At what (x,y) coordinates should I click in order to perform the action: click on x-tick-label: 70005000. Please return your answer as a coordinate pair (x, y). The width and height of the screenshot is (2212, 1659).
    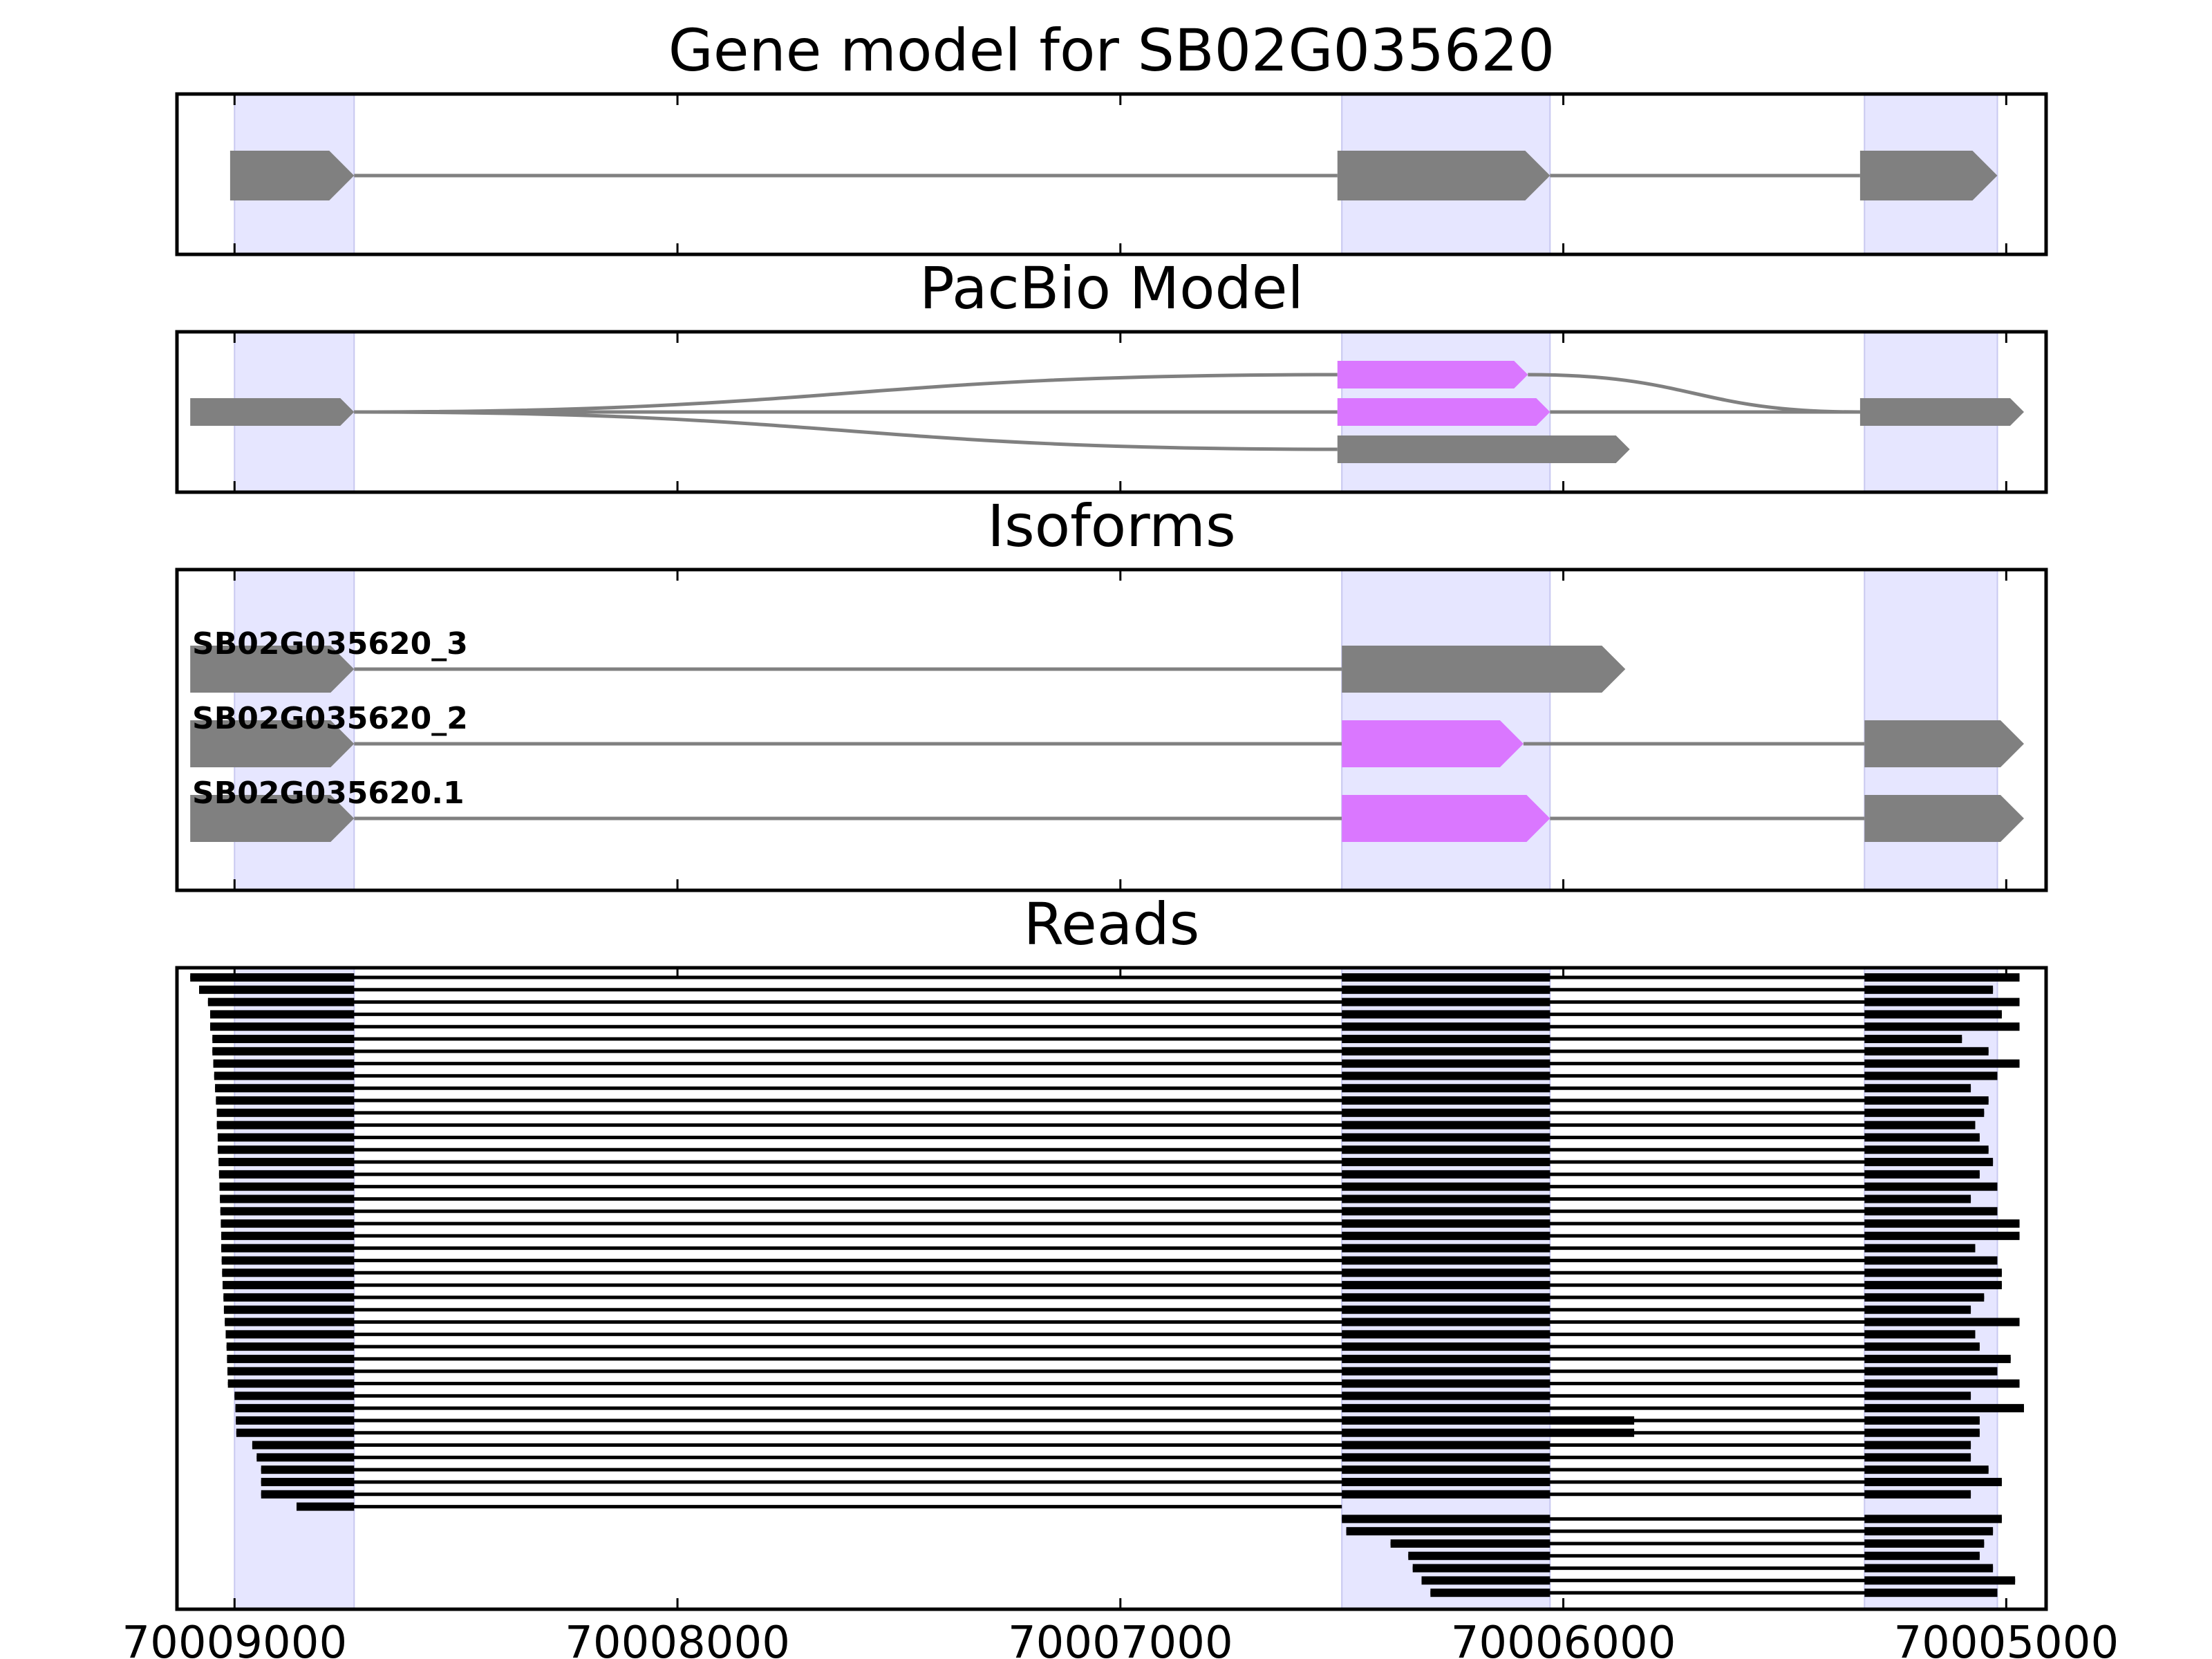
    Looking at the image, I should click on (2006, 1638).